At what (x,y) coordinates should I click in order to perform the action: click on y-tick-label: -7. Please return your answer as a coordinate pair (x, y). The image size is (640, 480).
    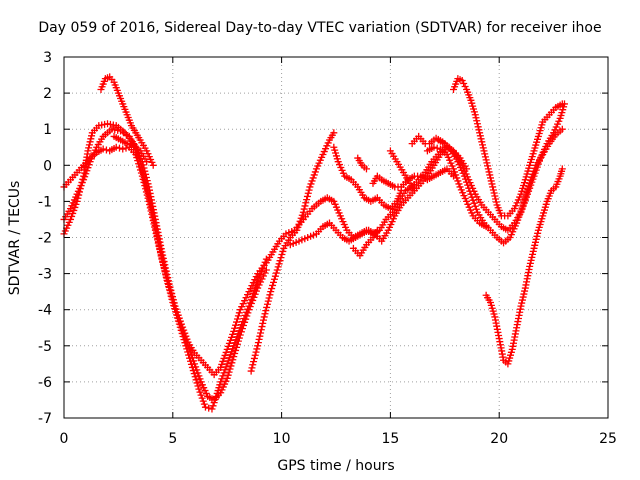
    Looking at the image, I should click on (45, 419).